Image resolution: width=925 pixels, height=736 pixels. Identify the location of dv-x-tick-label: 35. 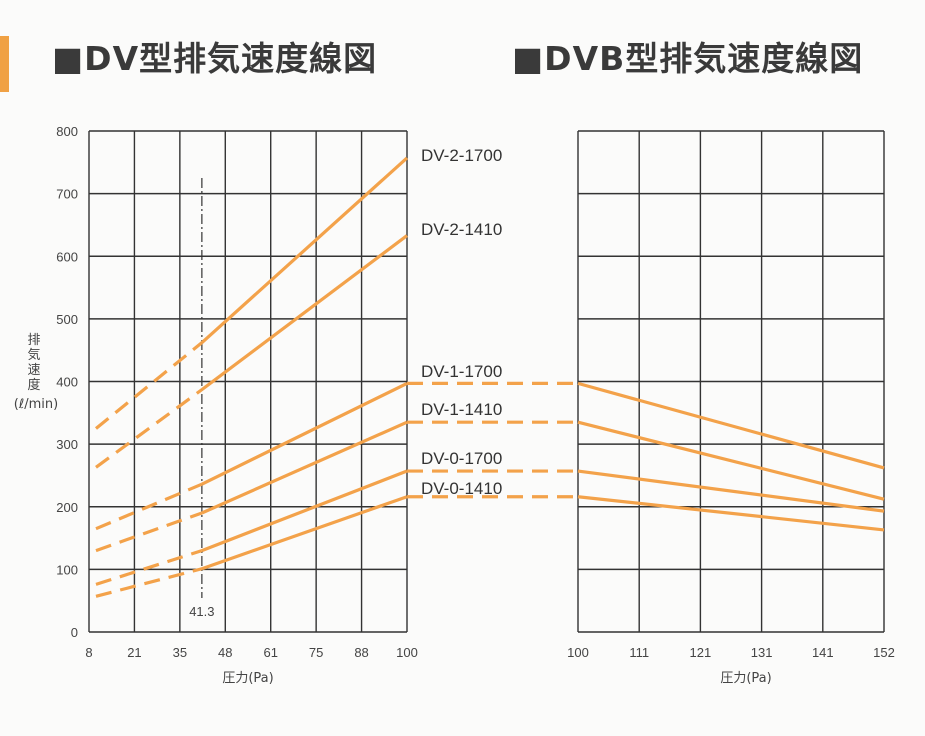
(180, 652).